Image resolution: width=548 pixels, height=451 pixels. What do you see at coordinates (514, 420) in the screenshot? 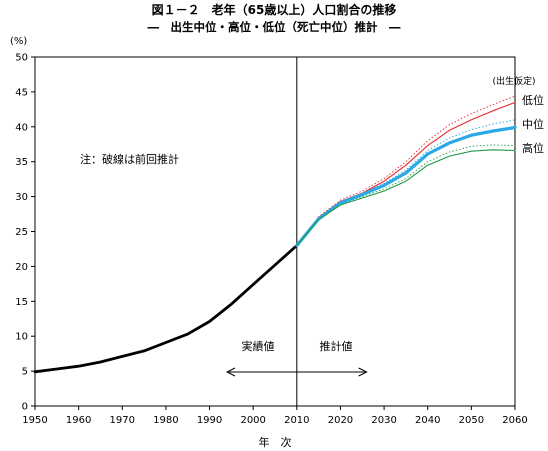
I see `x-tick-label: 2060` at bounding box center [514, 420].